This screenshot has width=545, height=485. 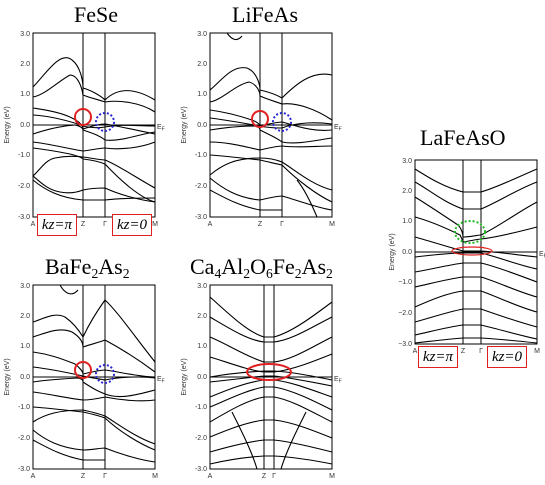 I want to click on title-part: O, so click(x=258, y=266).